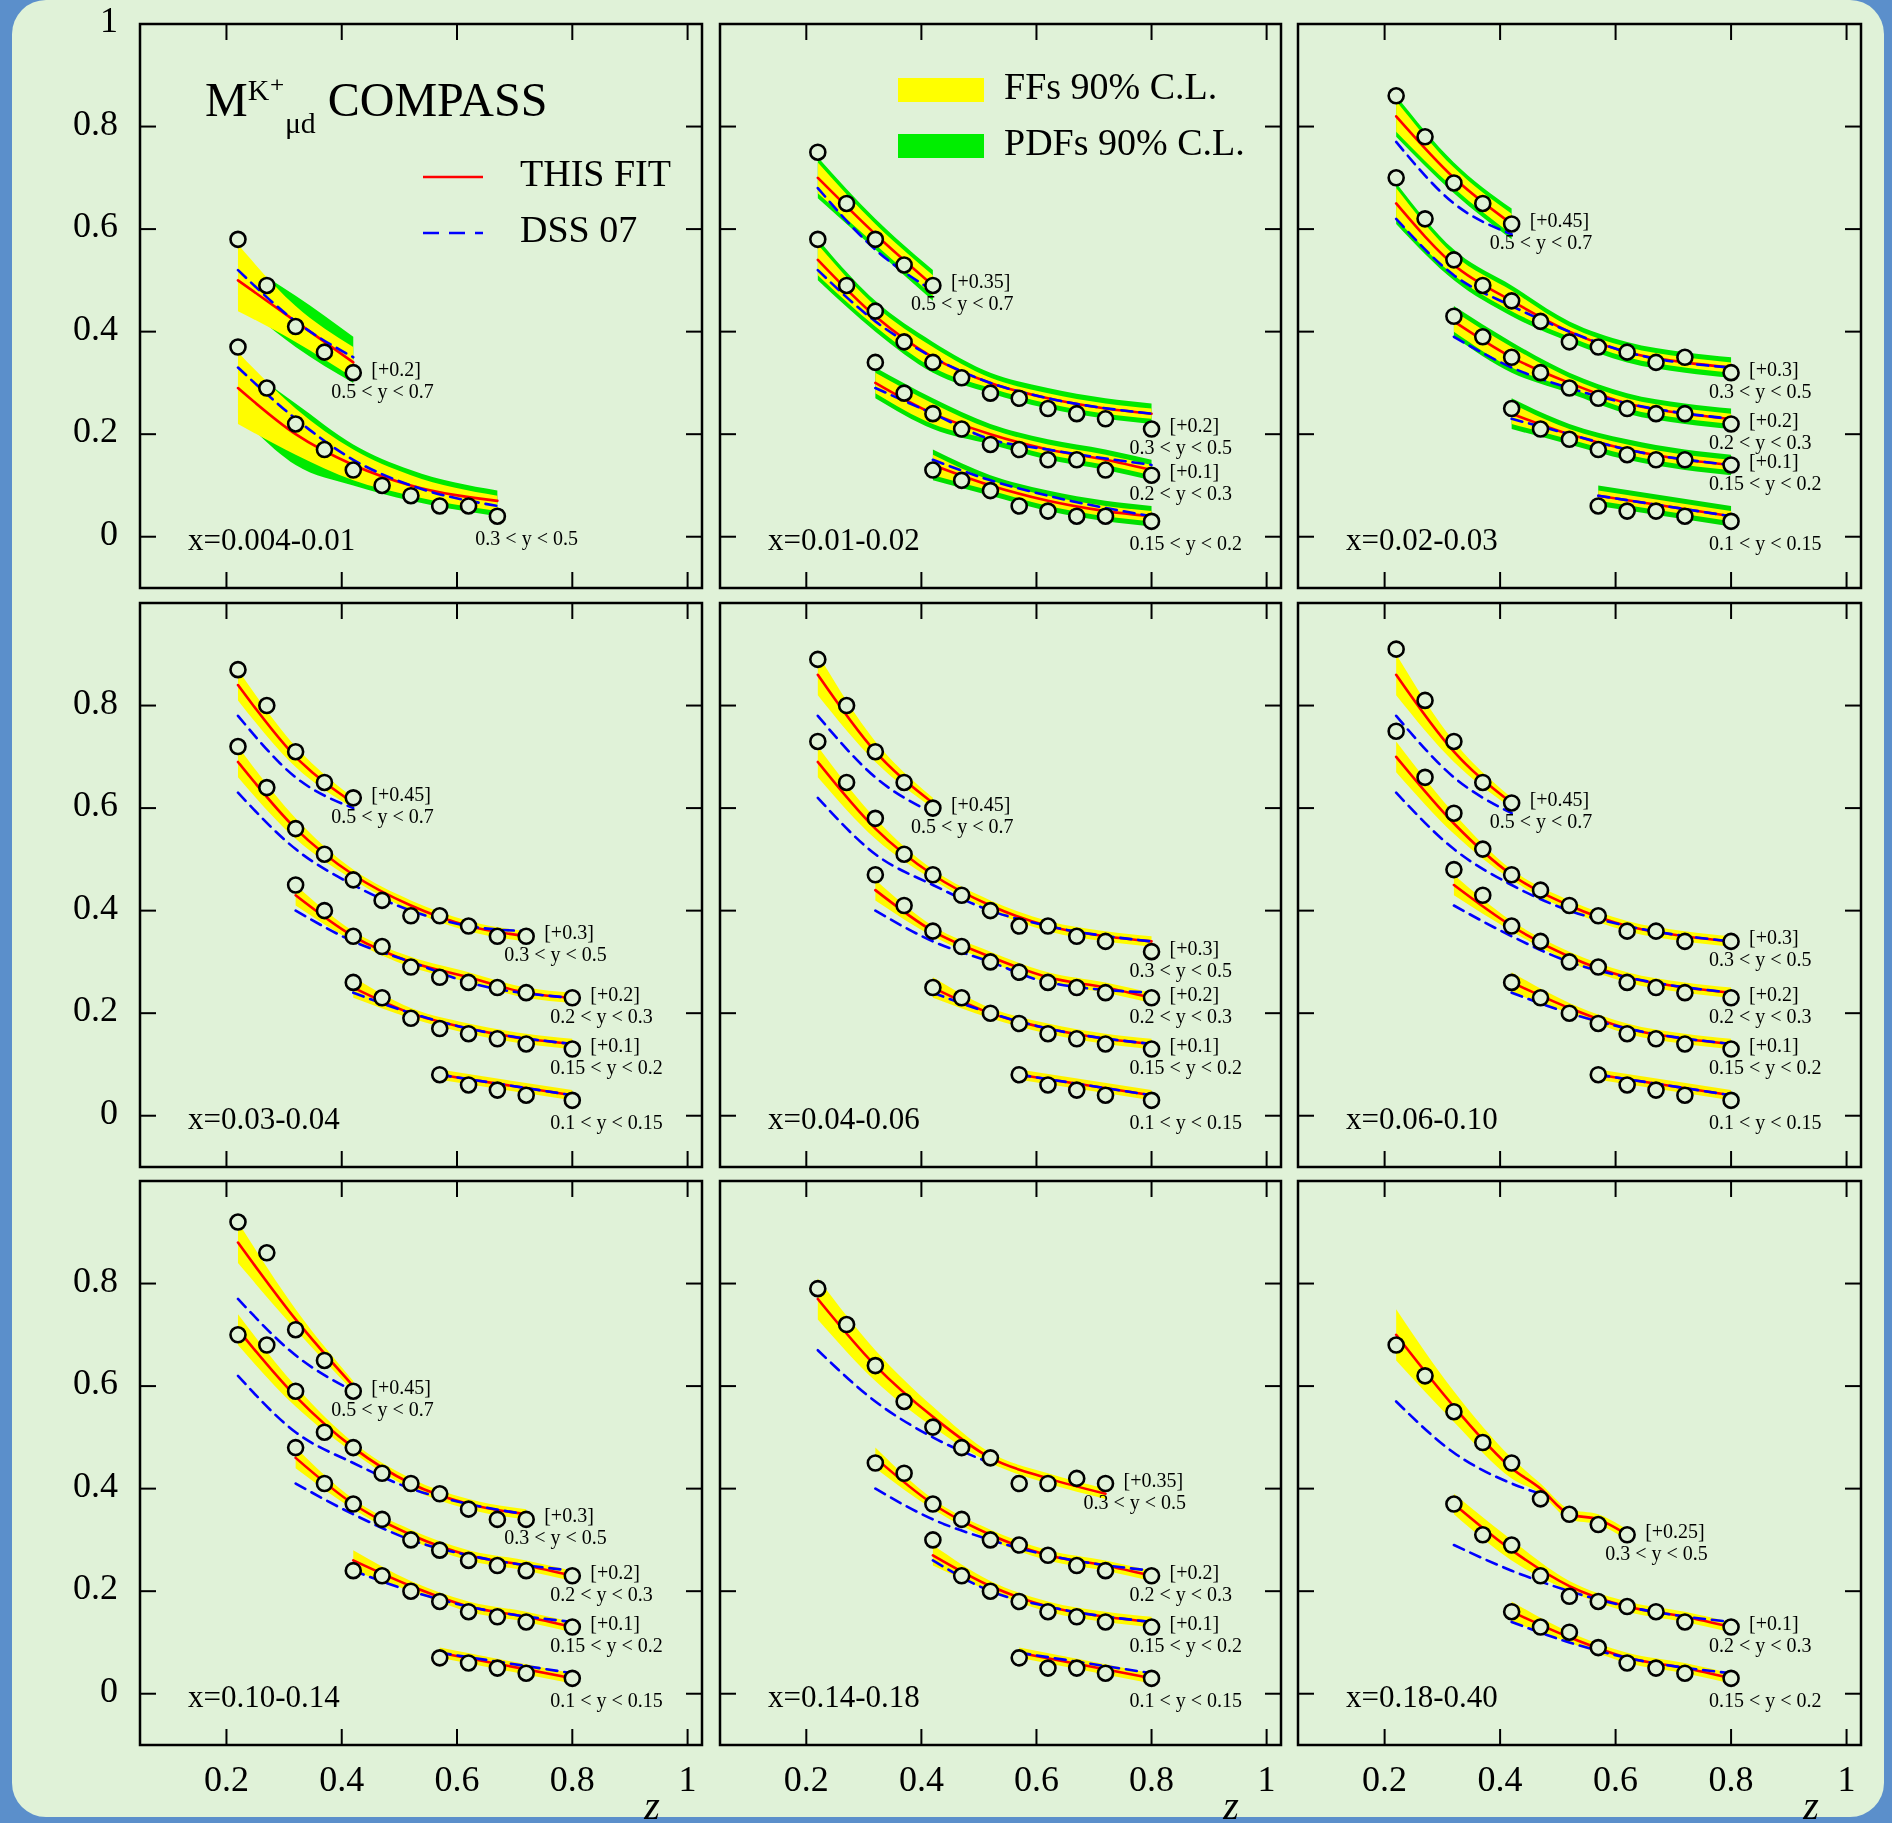 This screenshot has width=1892, height=1823. Describe the element at coordinates (109, 1111) in the screenshot. I see `y-tick-label: 0` at that location.